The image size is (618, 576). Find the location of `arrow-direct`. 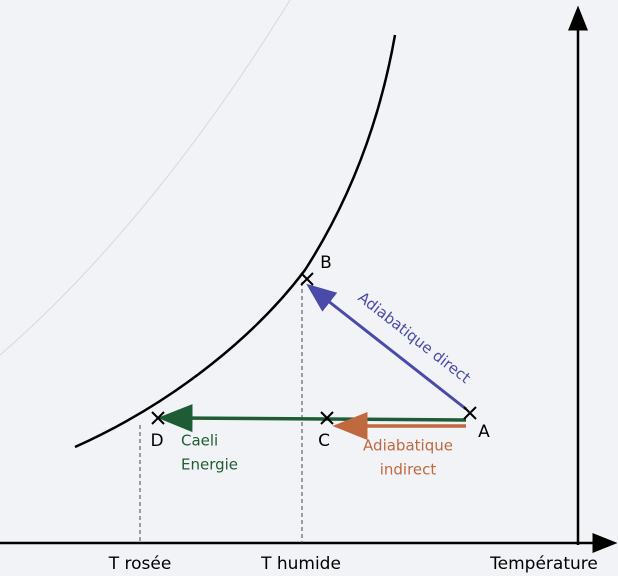

arrow-direct is located at coordinates (386, 347).